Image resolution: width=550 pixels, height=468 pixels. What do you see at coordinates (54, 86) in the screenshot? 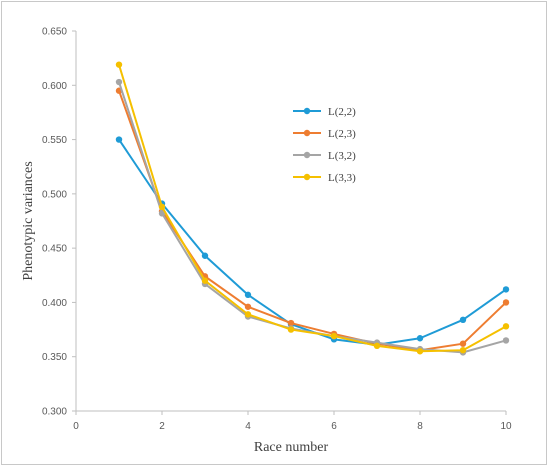
I see `y-tick-label: 0.600` at bounding box center [54, 86].